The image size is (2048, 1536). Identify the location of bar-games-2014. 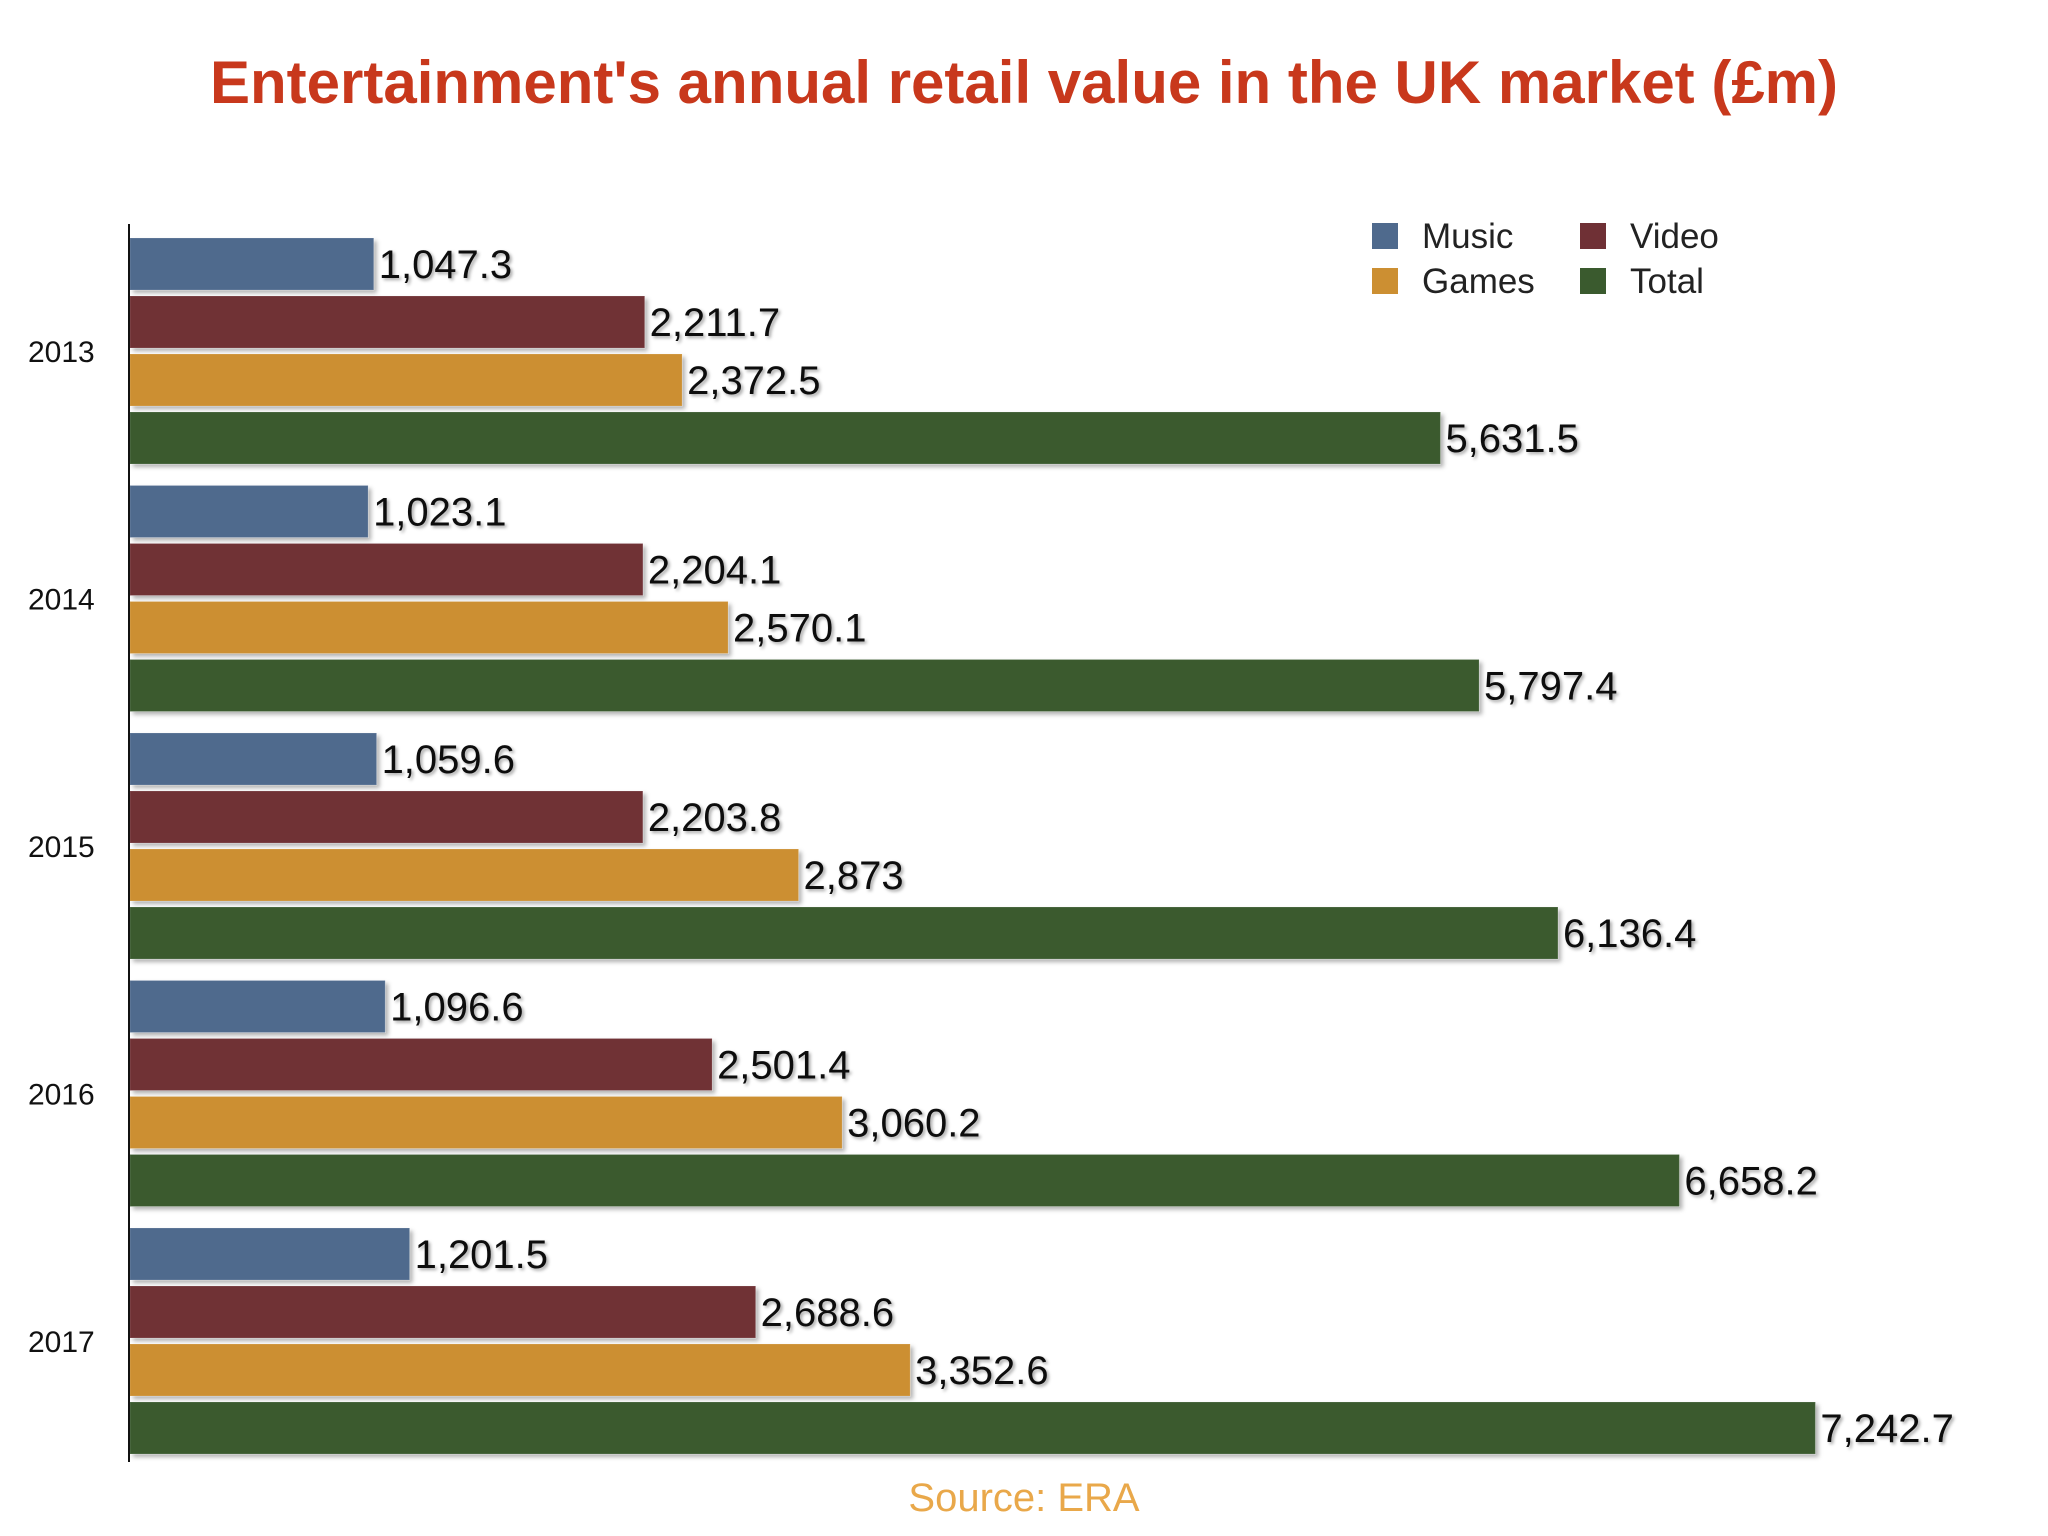
(429, 627).